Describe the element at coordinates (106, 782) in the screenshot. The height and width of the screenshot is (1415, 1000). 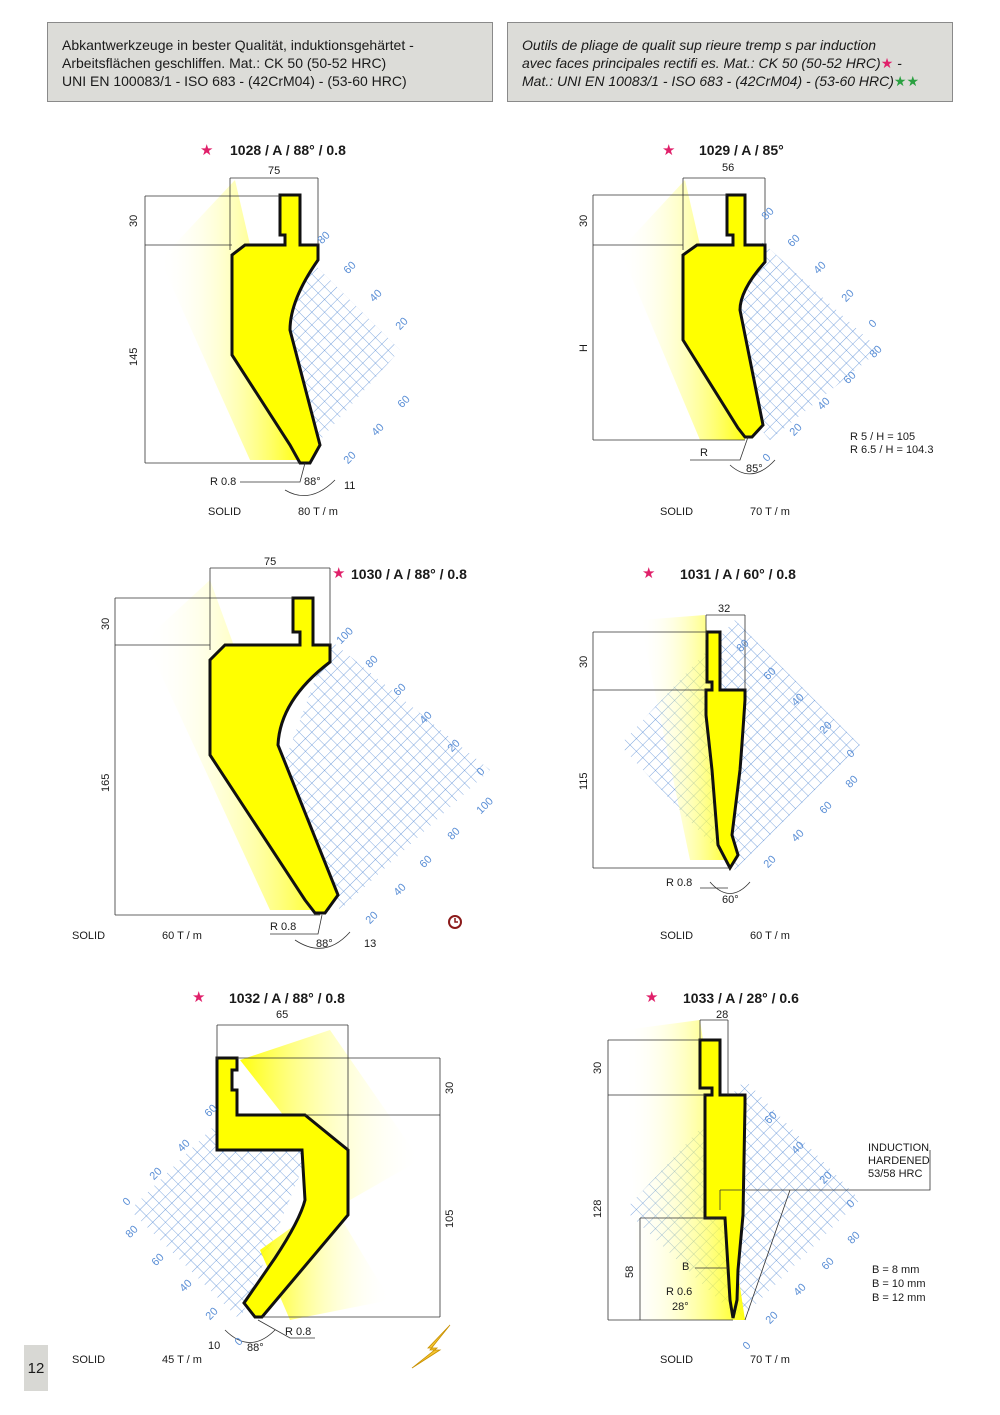
I see `dim-height: 165` at that location.